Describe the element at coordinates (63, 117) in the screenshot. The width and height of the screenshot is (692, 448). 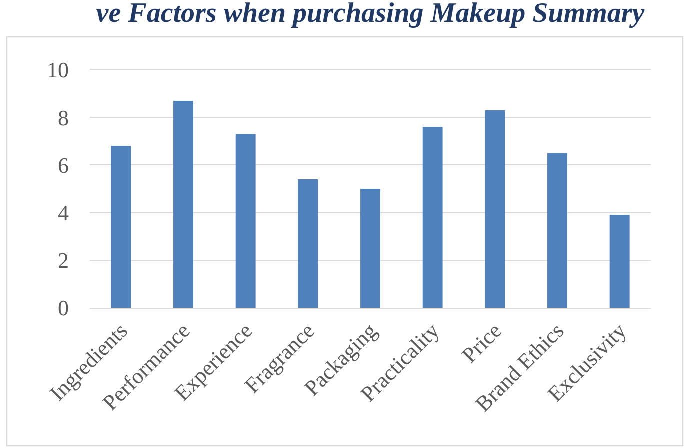
I see `y-tick-label: 8` at that location.